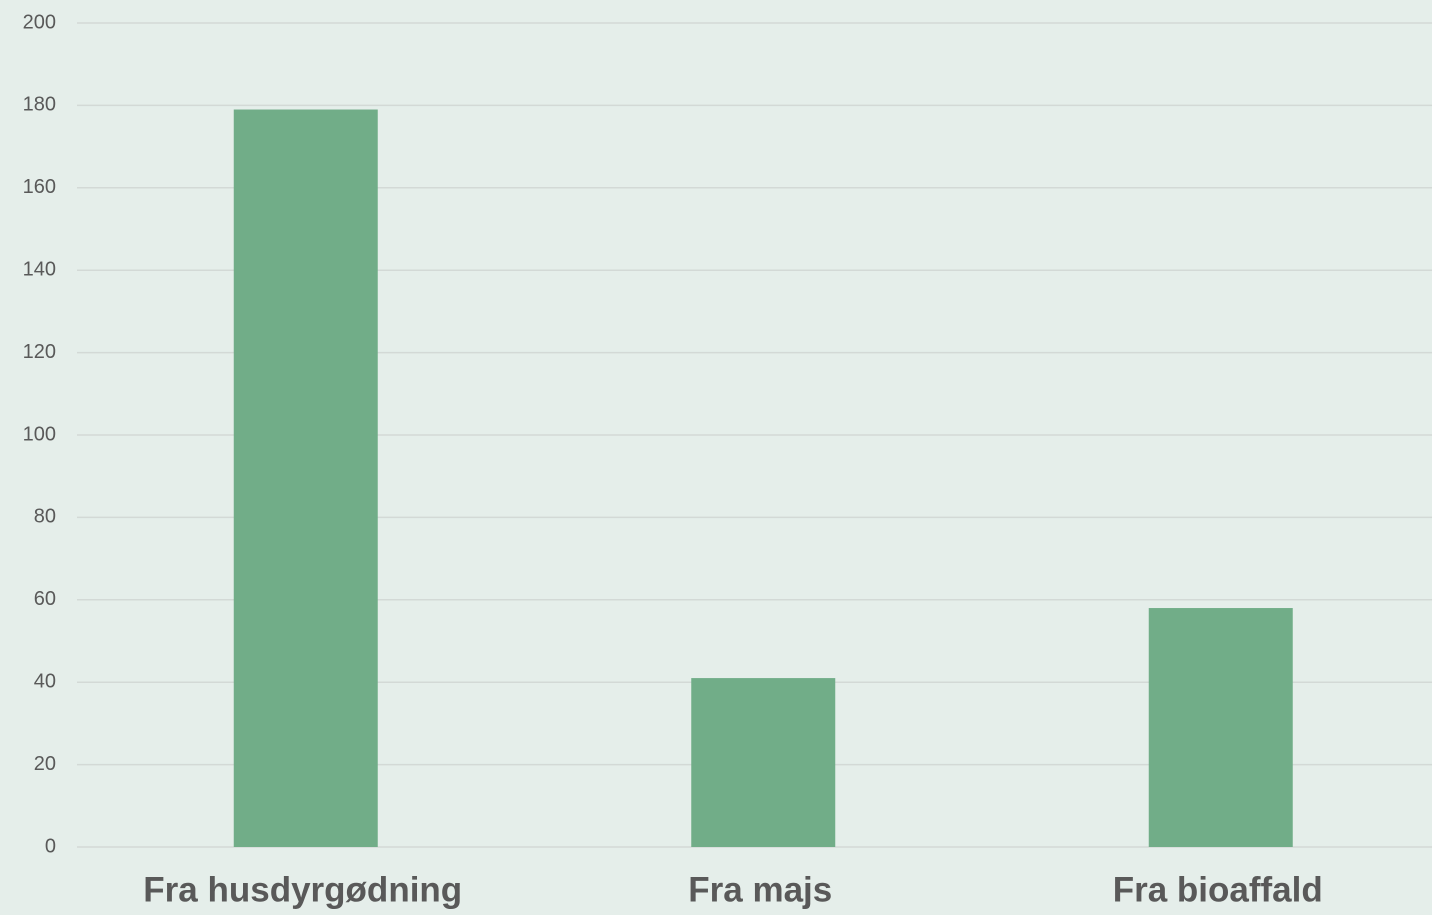  Describe the element at coordinates (39, 105) in the screenshot. I see `y-tick-label: 180` at that location.